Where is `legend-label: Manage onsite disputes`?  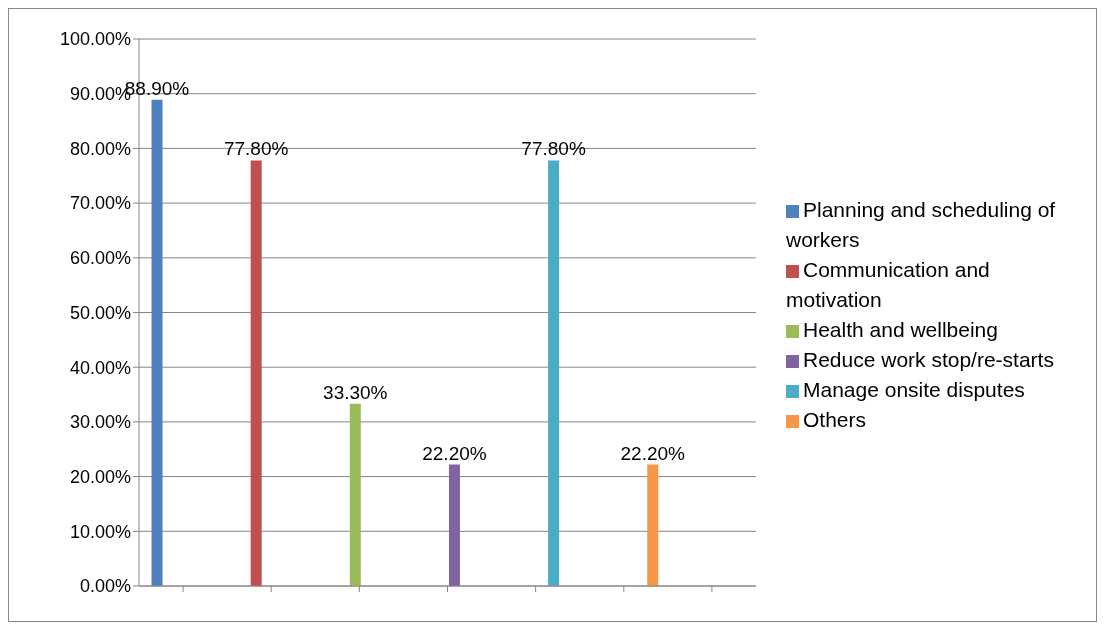
legend-label: Manage onsite disputes is located at coordinates (914, 389).